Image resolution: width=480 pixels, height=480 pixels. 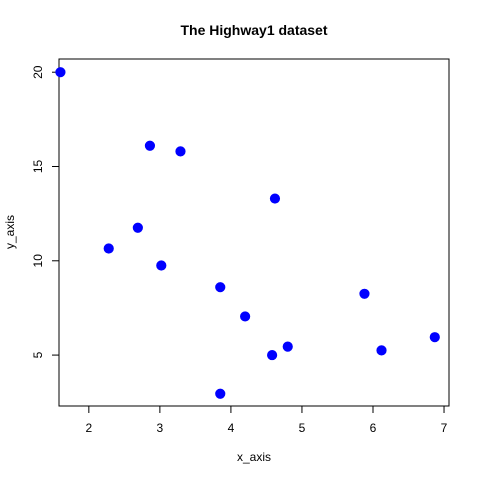 I want to click on x-axis: 2 3 4 5 6 7, so click(x=266, y=420).